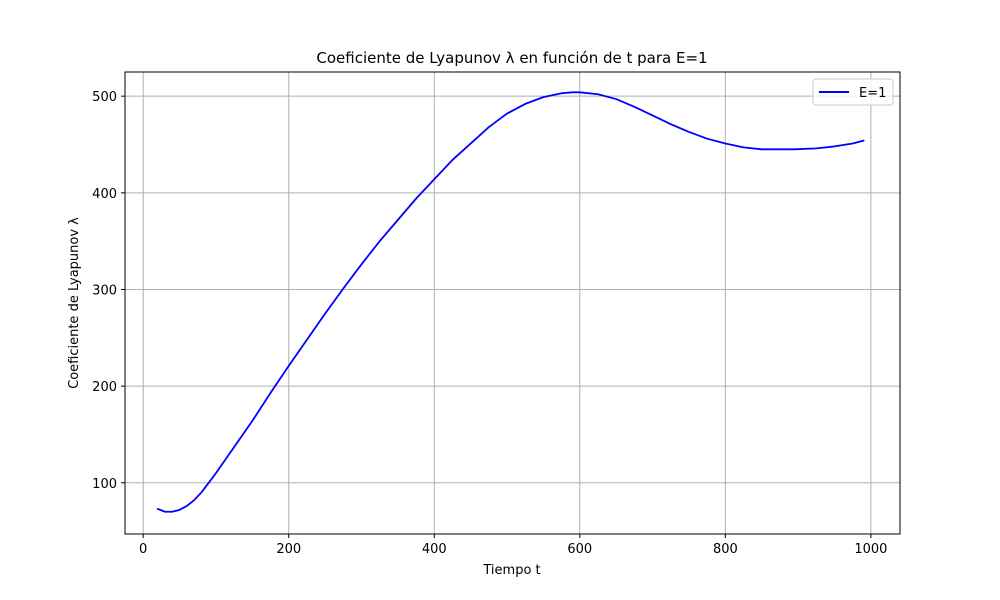 The image size is (1000, 600). What do you see at coordinates (511, 570) in the screenshot?
I see `x-axis-label: Tiempo t` at bounding box center [511, 570].